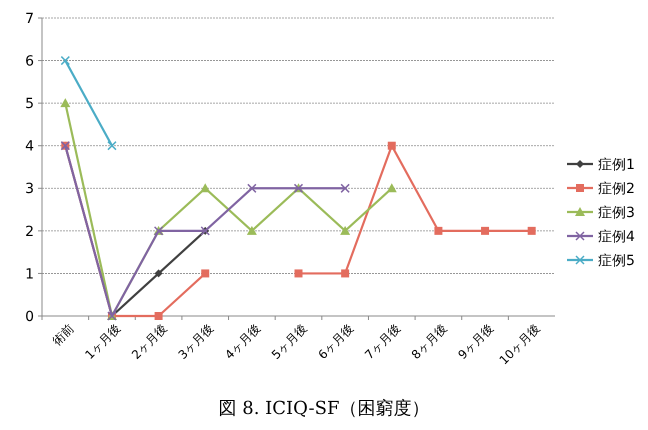 The height and width of the screenshot is (430, 648). What do you see at coordinates (29, 232) in the screenshot?
I see `y-tick-label: 2` at bounding box center [29, 232].